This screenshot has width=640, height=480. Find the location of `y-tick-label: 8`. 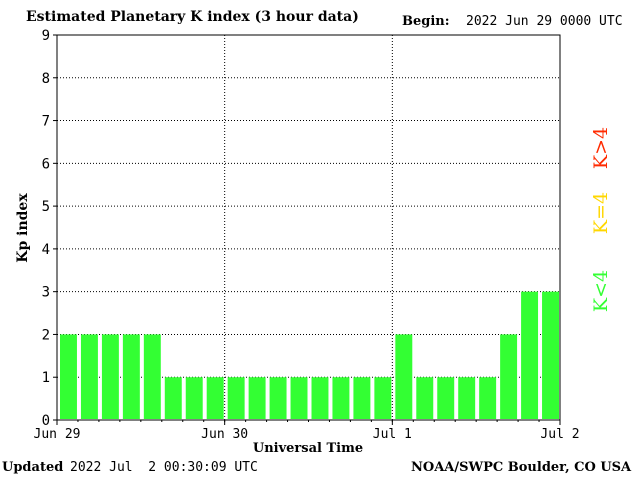

y-tick-label: 8 is located at coordinates (46, 79).